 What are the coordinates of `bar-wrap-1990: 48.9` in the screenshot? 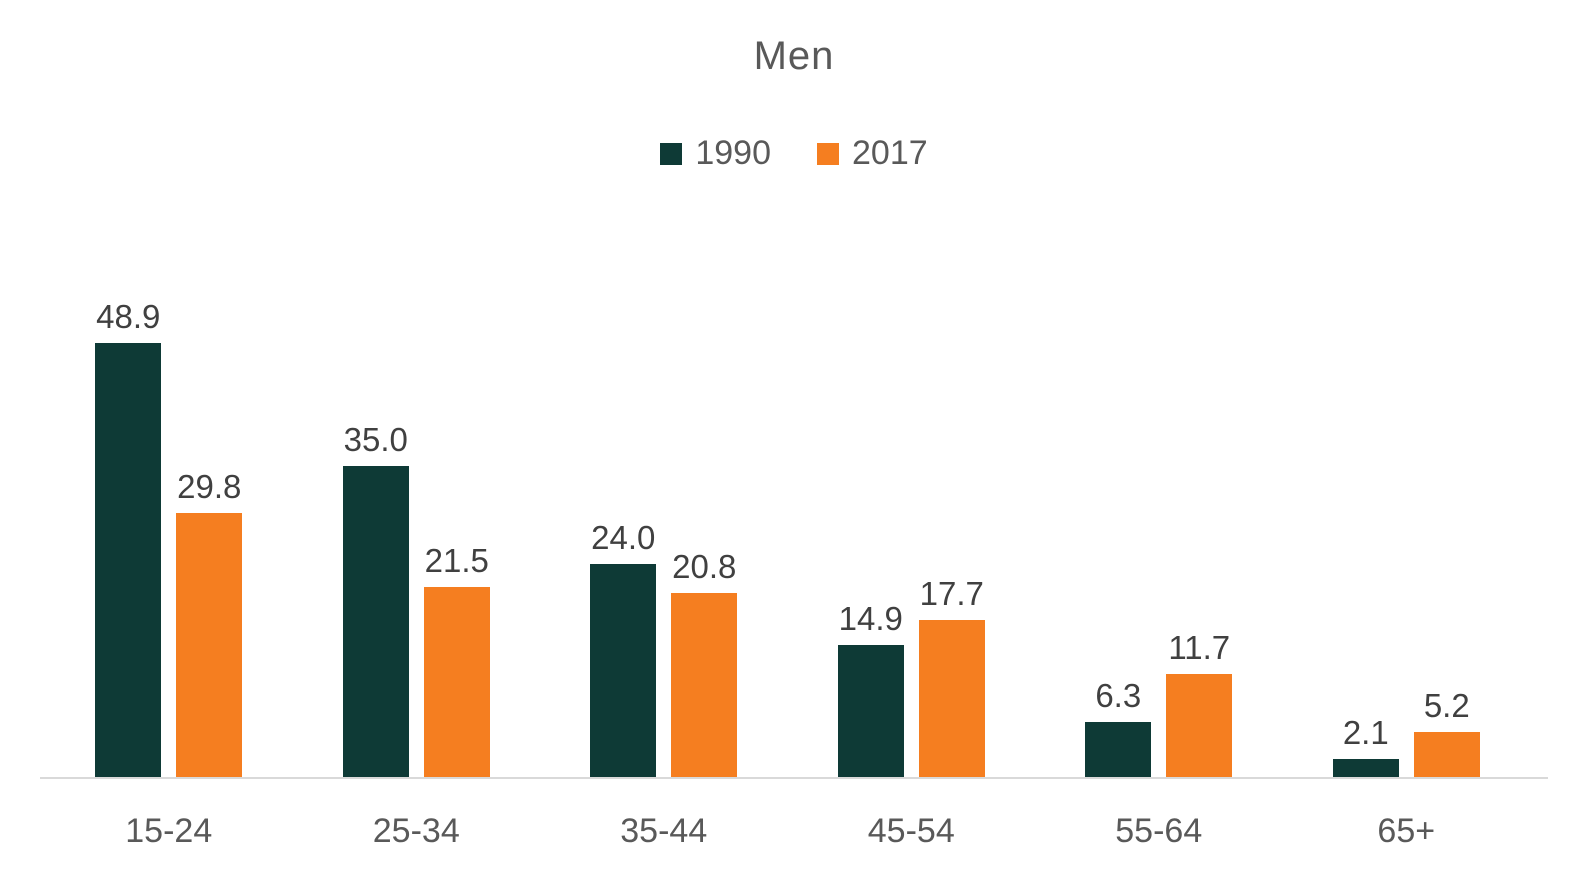 It's located at (128, 537).